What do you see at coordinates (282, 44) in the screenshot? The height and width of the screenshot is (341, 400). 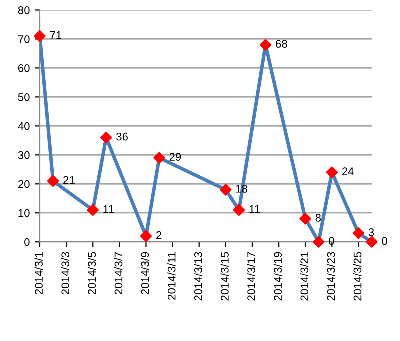 I see `data-label: 68` at bounding box center [282, 44].